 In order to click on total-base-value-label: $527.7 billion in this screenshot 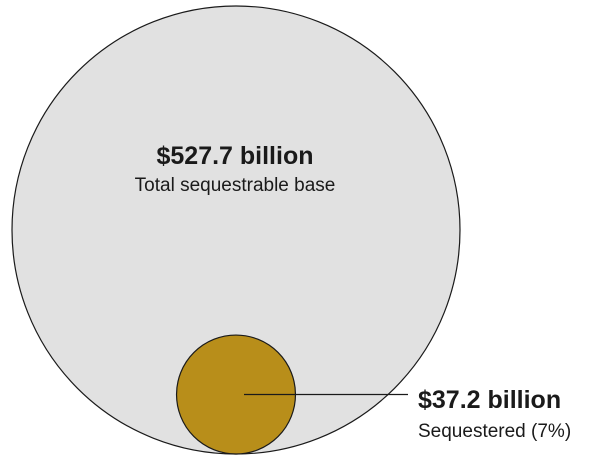, I will do `click(234, 156)`.